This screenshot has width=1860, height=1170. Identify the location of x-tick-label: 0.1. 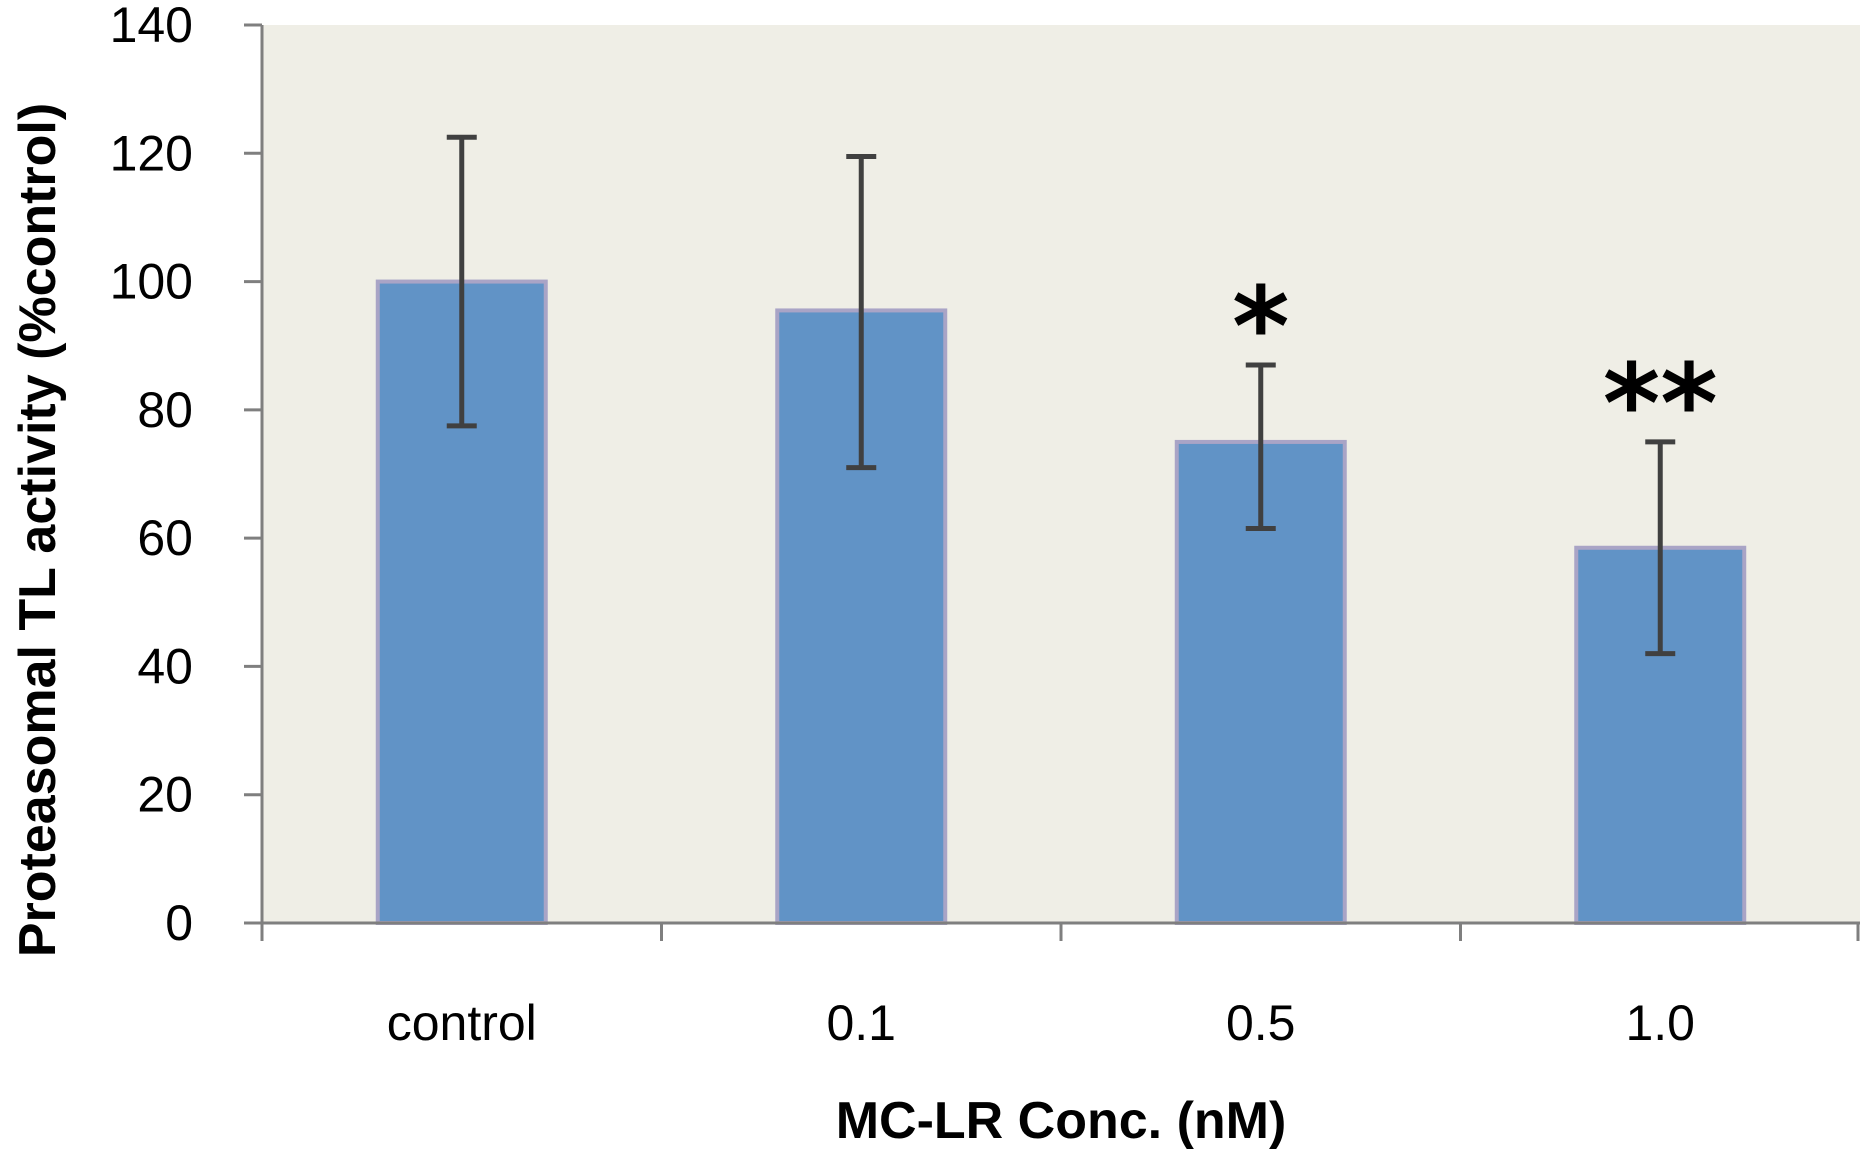
(861, 1023).